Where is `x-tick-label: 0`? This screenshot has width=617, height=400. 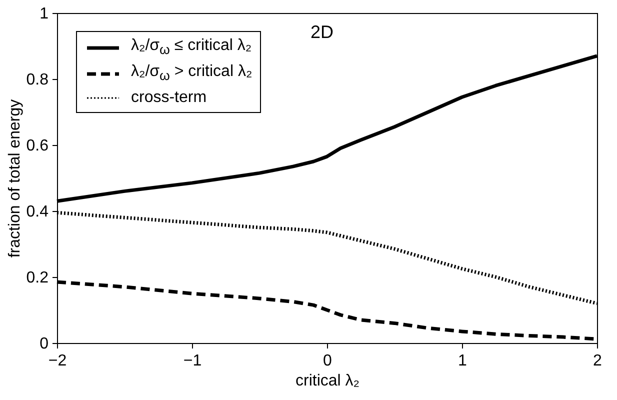 x-tick-label: 0 is located at coordinates (327, 361).